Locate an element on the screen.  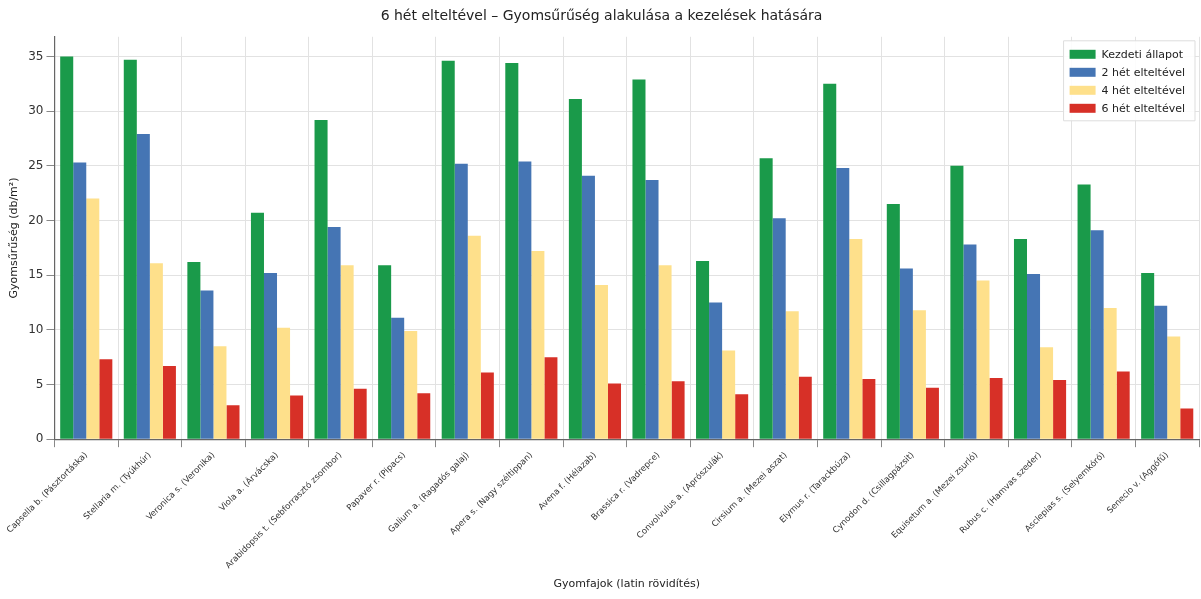
y-tick-label: 10 is located at coordinates (36, 328).